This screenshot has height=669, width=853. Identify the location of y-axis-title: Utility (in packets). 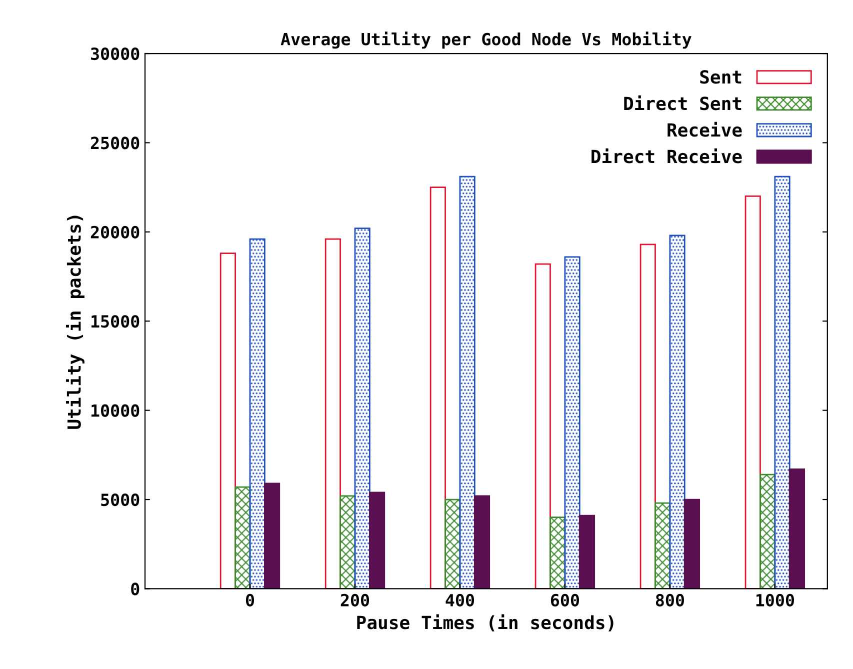
(75, 322).